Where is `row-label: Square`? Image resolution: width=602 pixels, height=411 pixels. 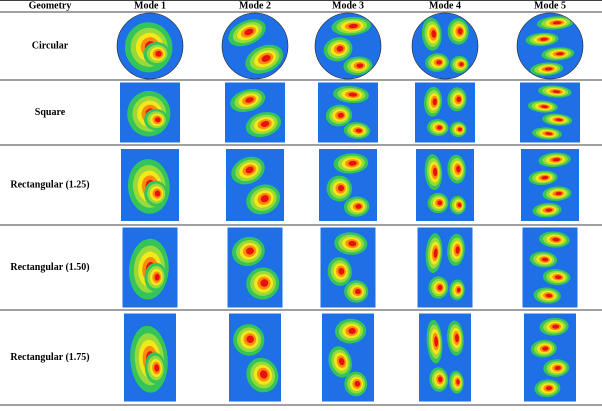 row-label: Square is located at coordinates (50, 112).